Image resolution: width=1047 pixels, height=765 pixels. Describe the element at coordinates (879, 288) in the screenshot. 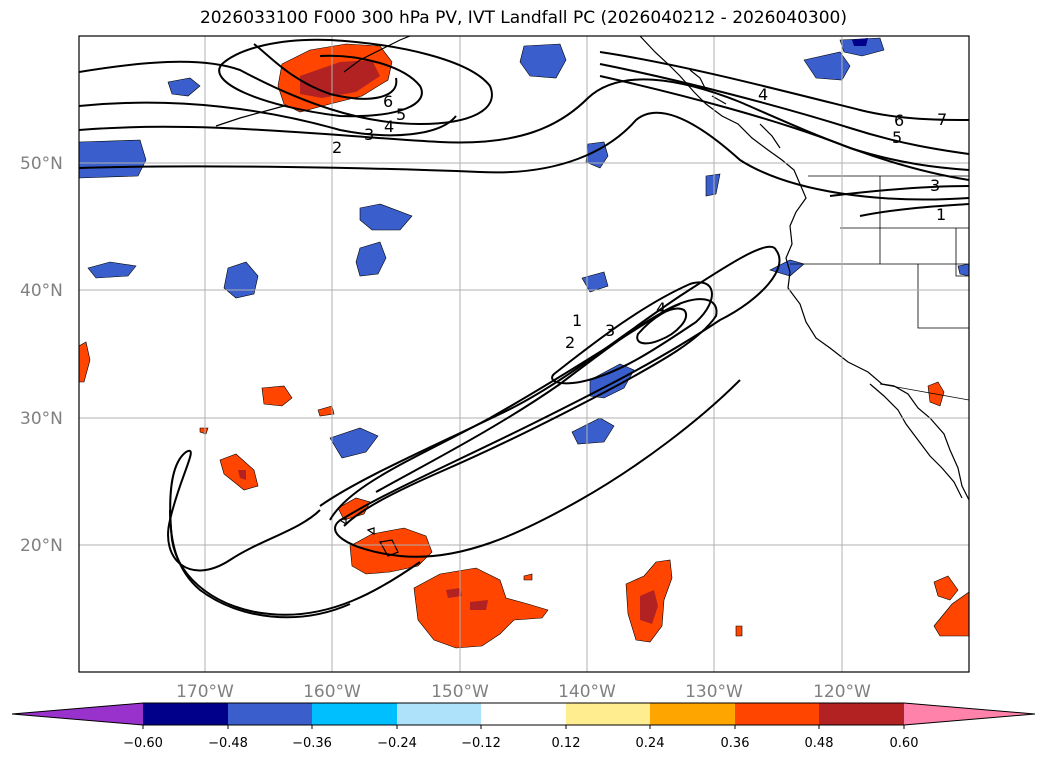

I see `political-borders` at that location.